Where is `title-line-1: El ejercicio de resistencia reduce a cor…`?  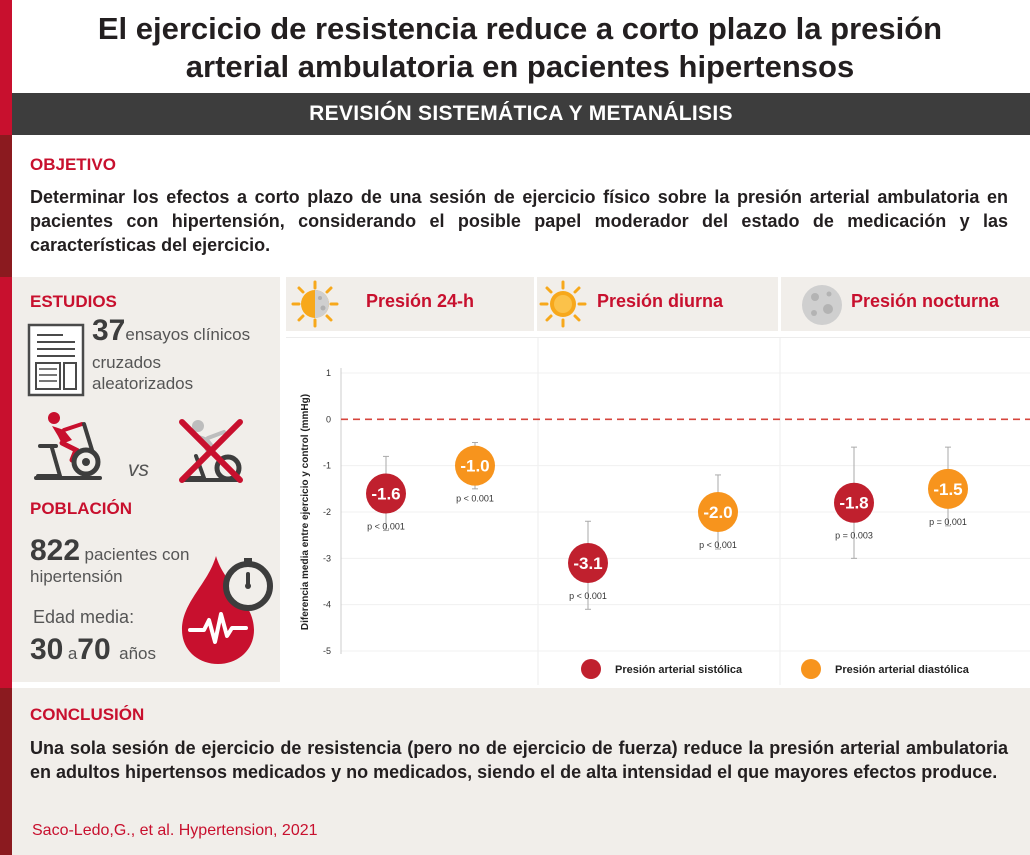
title-line-1: El ejercicio de resistencia reduce a cor… is located at coordinates (520, 28).